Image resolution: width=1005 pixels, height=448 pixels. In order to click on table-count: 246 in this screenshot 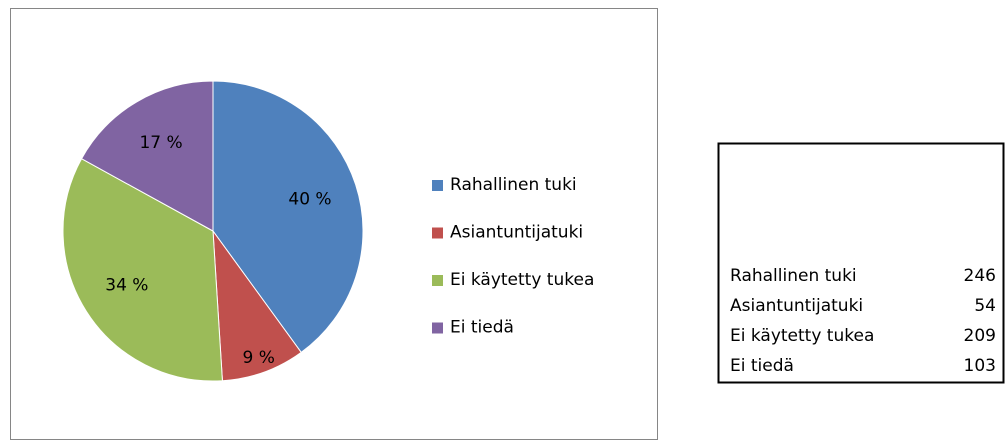, I will do `click(980, 276)`.